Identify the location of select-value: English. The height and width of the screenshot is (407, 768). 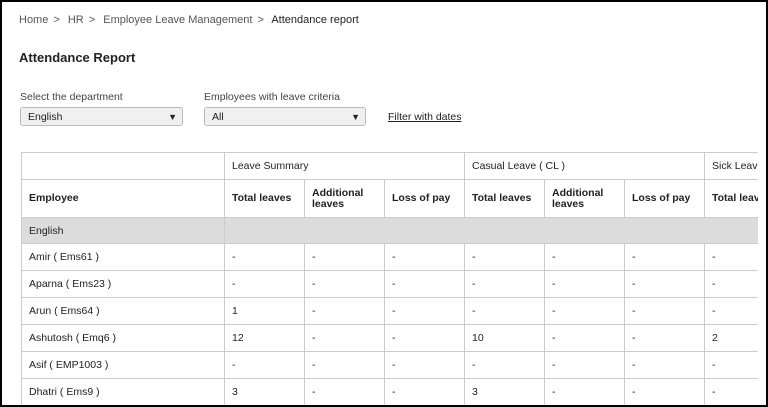
(45, 117).